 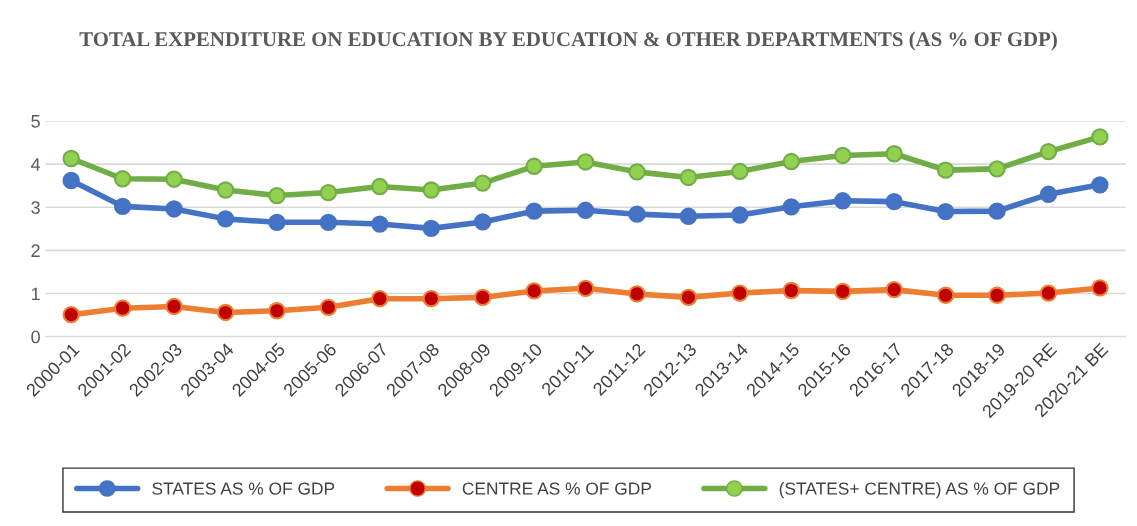 What do you see at coordinates (35, 337) in the screenshot?
I see `y-tick-label: 0` at bounding box center [35, 337].